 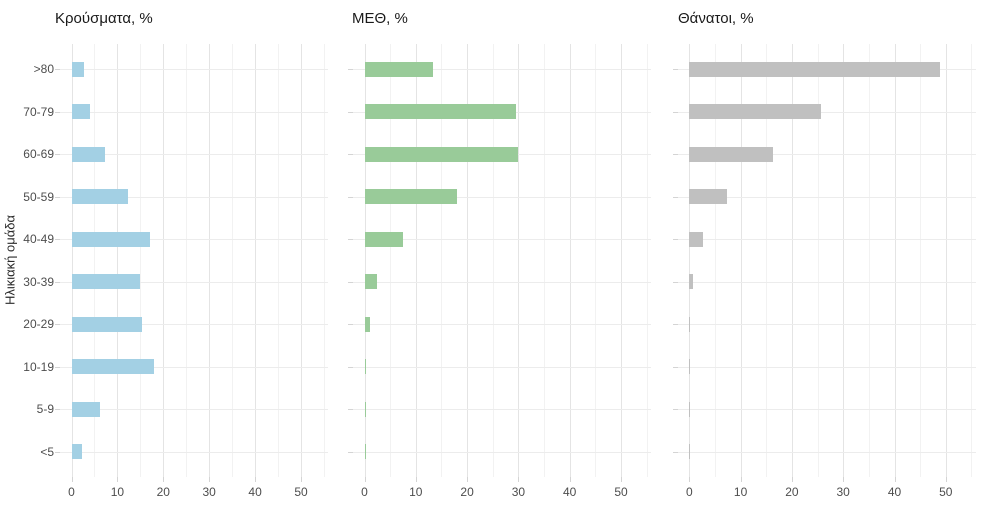 I want to click on y-axis-label-40-49: 40-49, so click(x=38, y=239).